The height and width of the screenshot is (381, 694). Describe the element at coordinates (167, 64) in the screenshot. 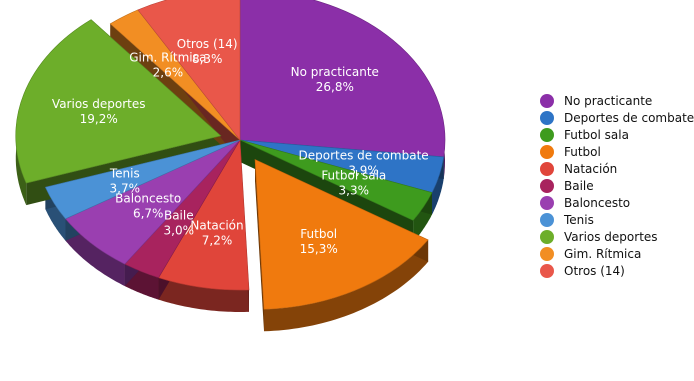

I see `pie-slice-label-9: Gim. Rítmica 2,6%` at that location.